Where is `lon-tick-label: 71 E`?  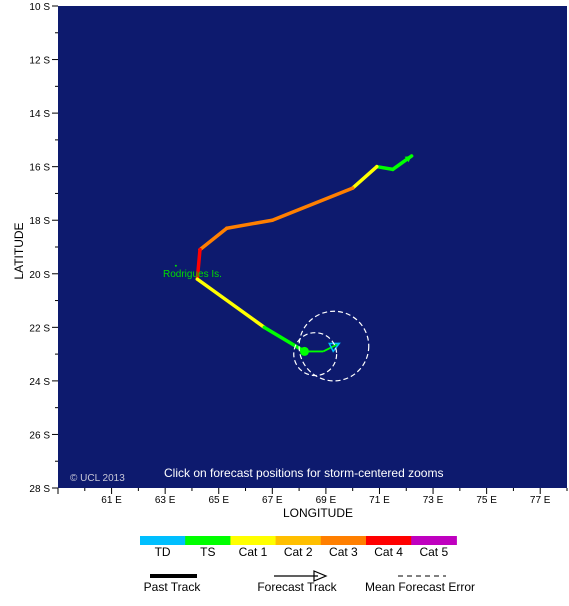
lon-tick-label: 71 E is located at coordinates (379, 500).